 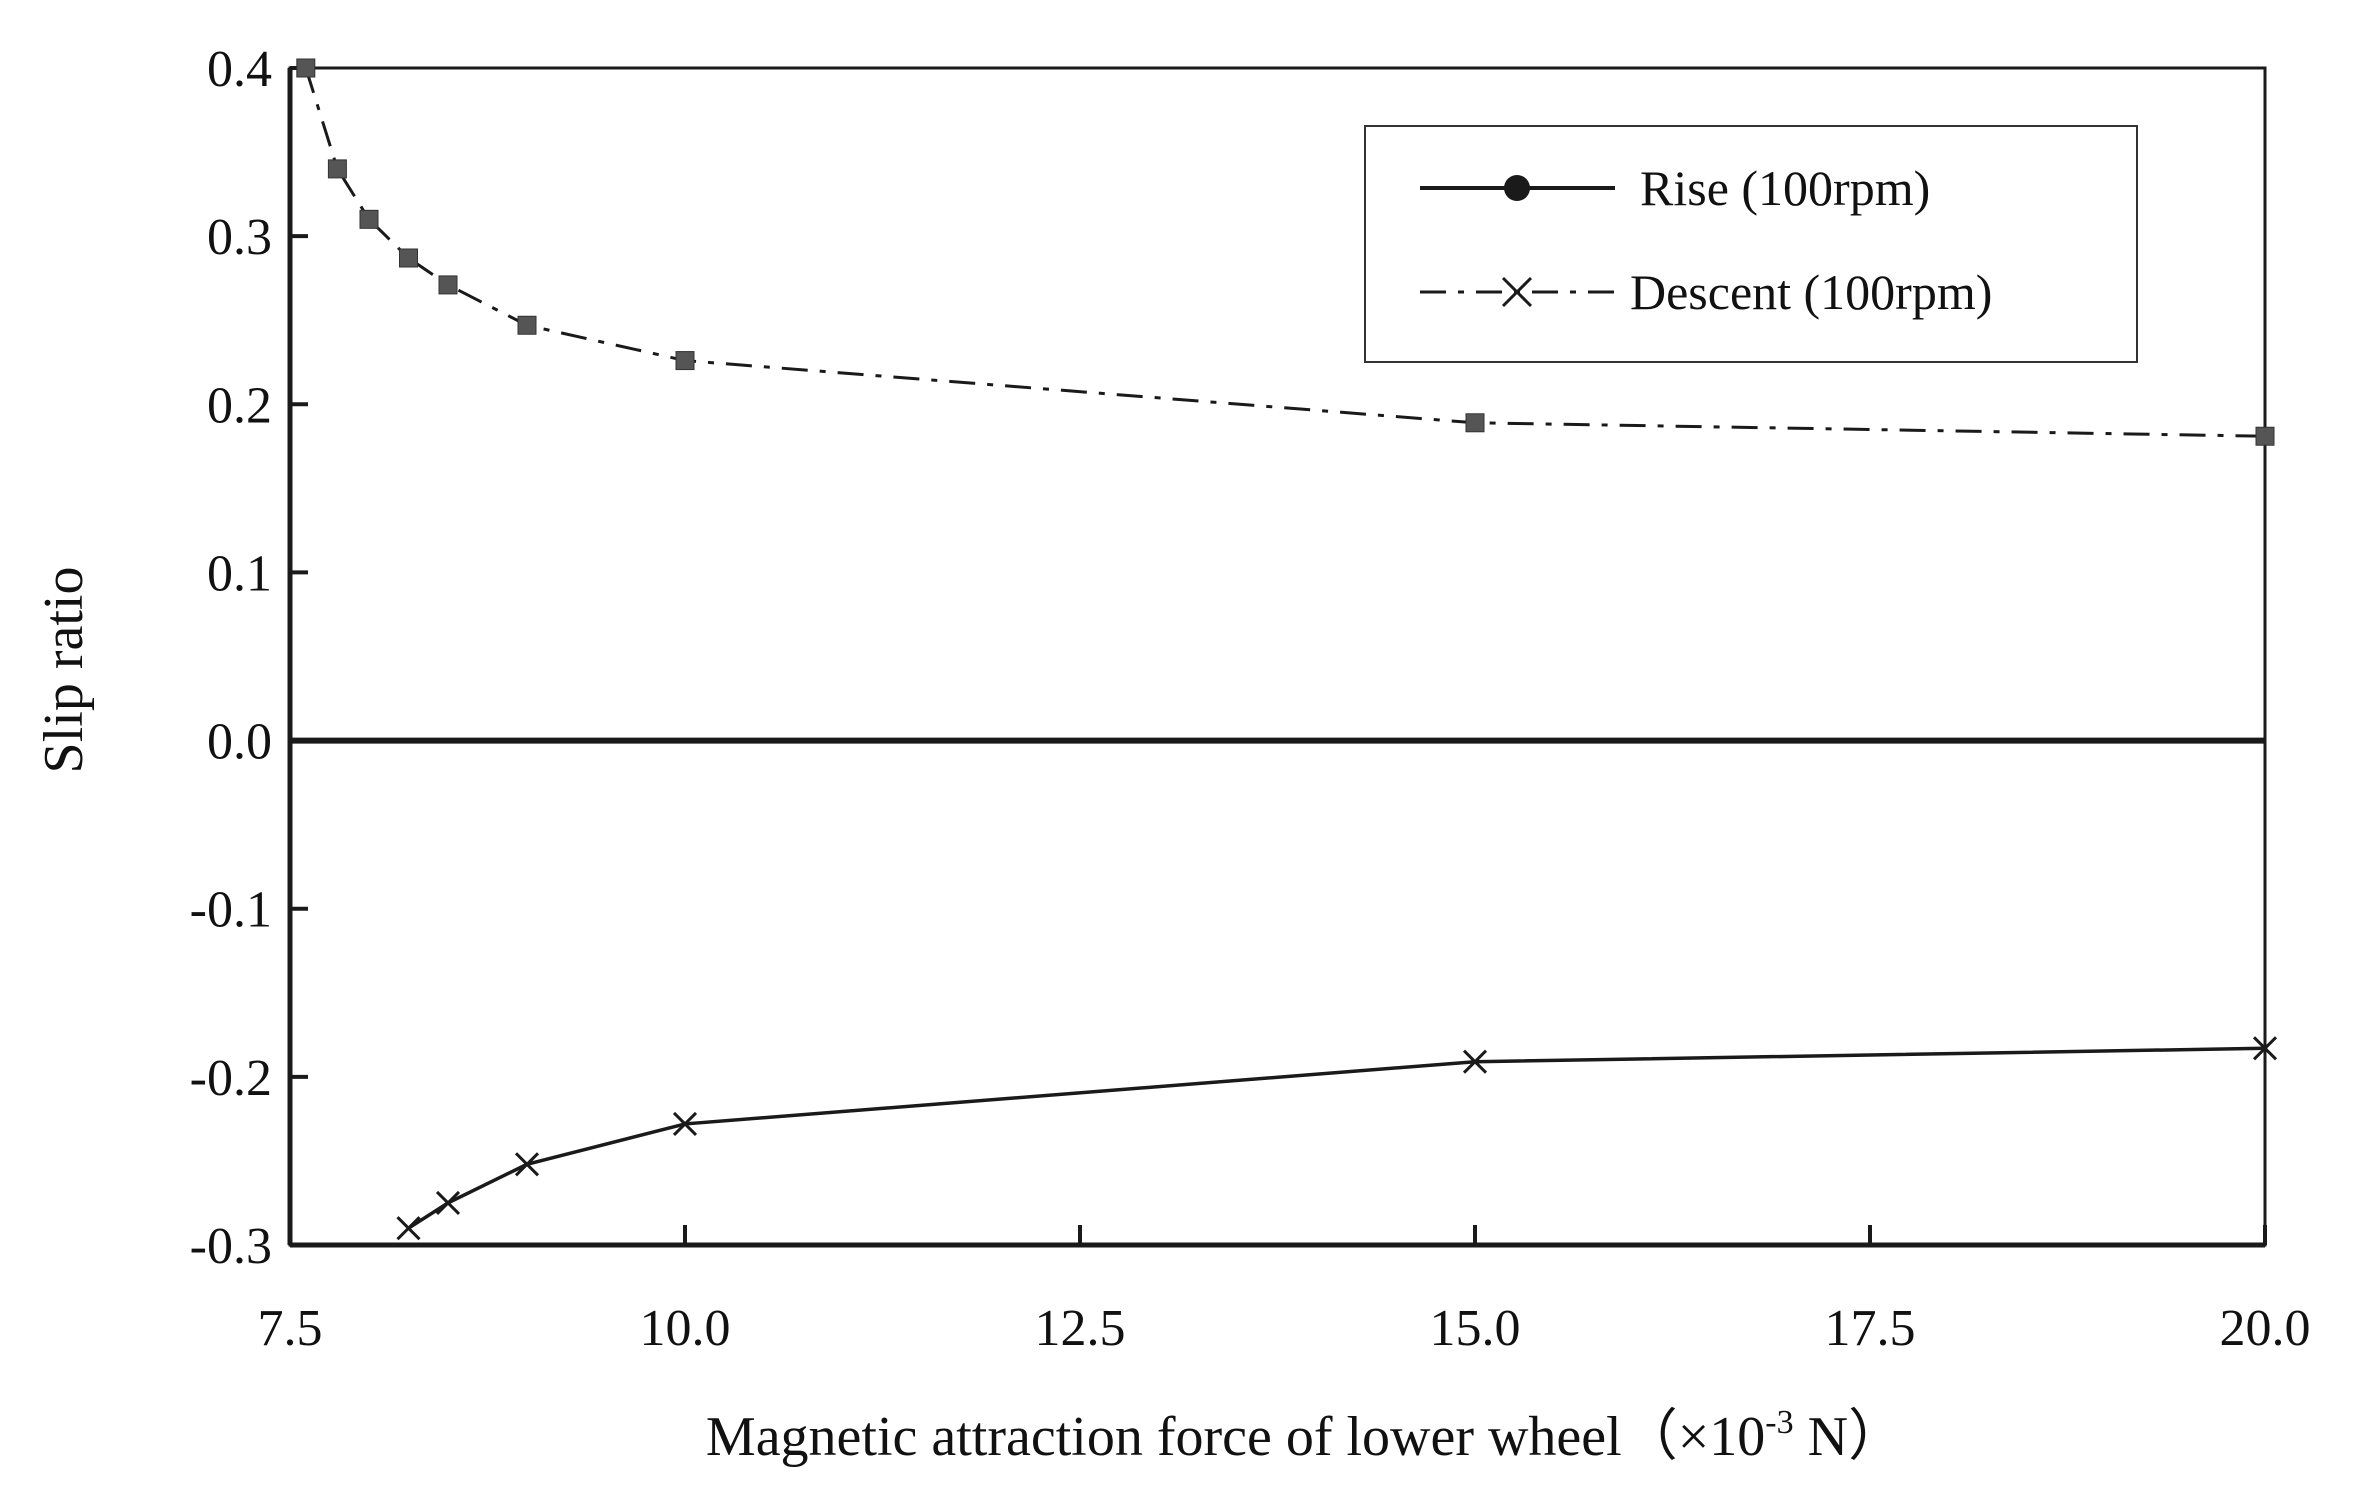 What do you see at coordinates (1785, 188) in the screenshot?
I see `legend-rise-label: Rise (100rpm)` at bounding box center [1785, 188].